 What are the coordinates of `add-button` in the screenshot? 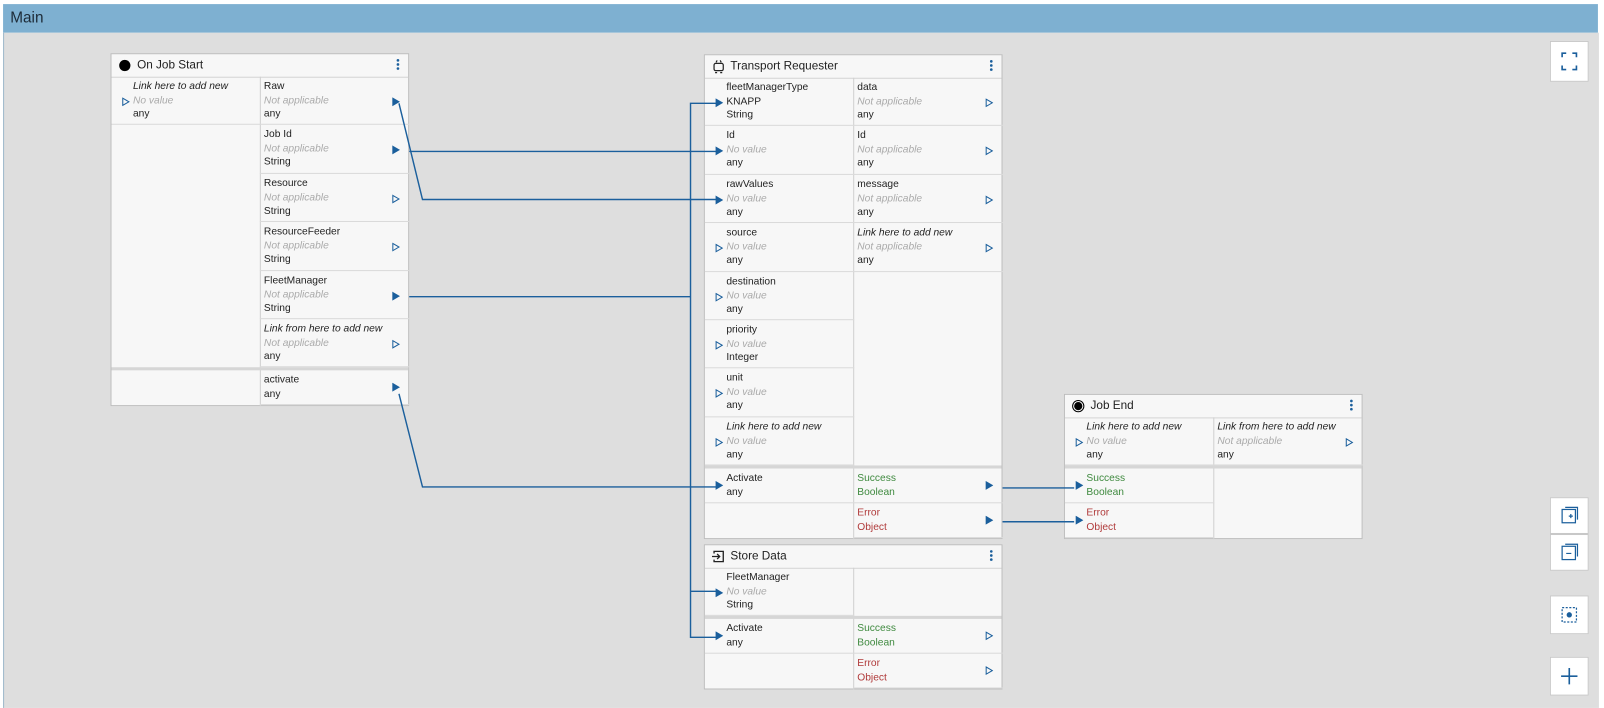 It's located at (1569, 676).